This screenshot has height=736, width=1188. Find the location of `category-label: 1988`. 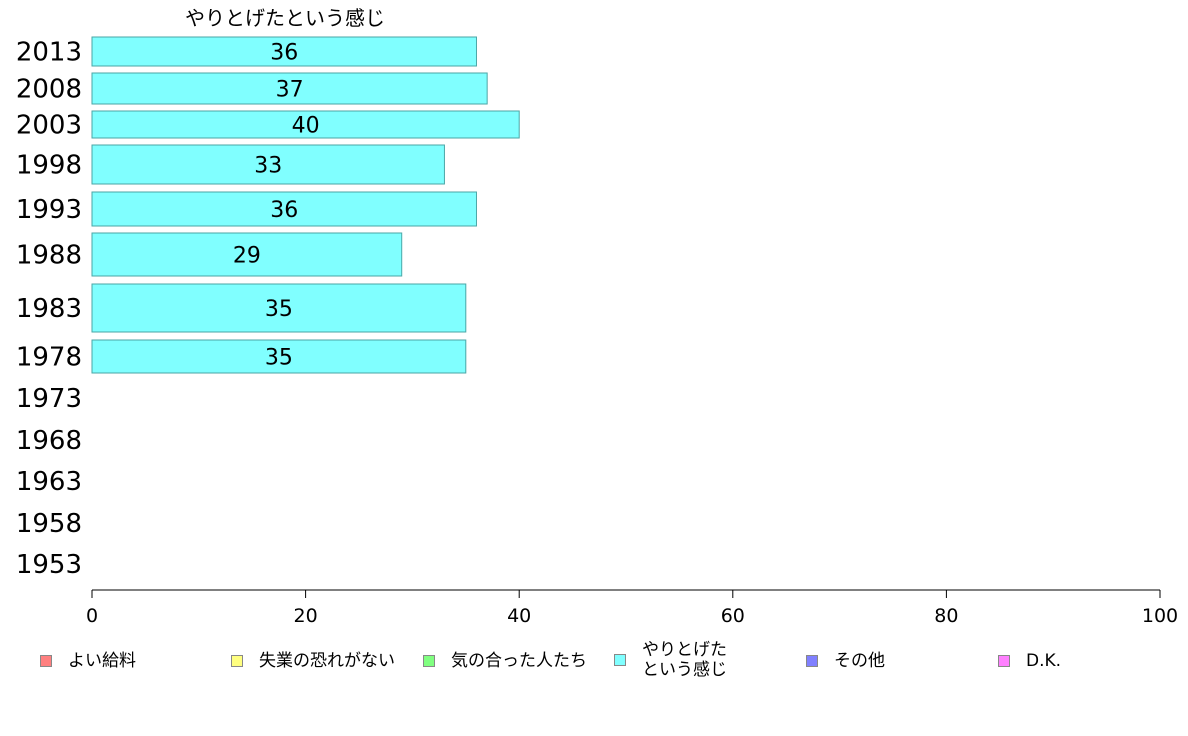

category-label: 1988 is located at coordinates (49, 256).